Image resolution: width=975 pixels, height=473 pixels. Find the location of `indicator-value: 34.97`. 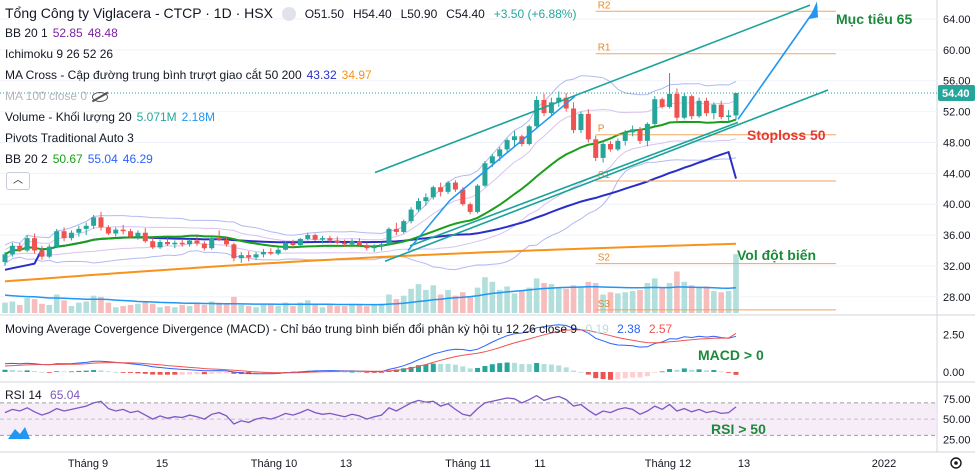

indicator-value: 34.97 is located at coordinates (356, 75).